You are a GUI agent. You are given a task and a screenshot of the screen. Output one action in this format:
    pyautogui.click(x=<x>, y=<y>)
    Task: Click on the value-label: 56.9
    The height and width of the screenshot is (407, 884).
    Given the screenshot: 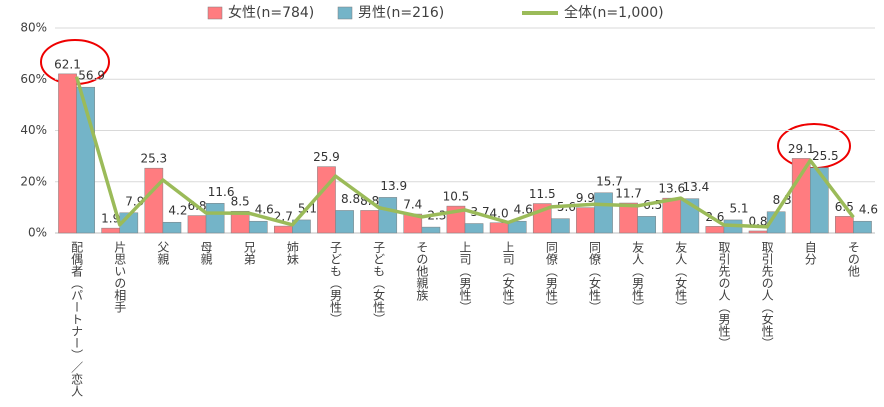 What is the action you would take?
    pyautogui.click(x=91, y=76)
    